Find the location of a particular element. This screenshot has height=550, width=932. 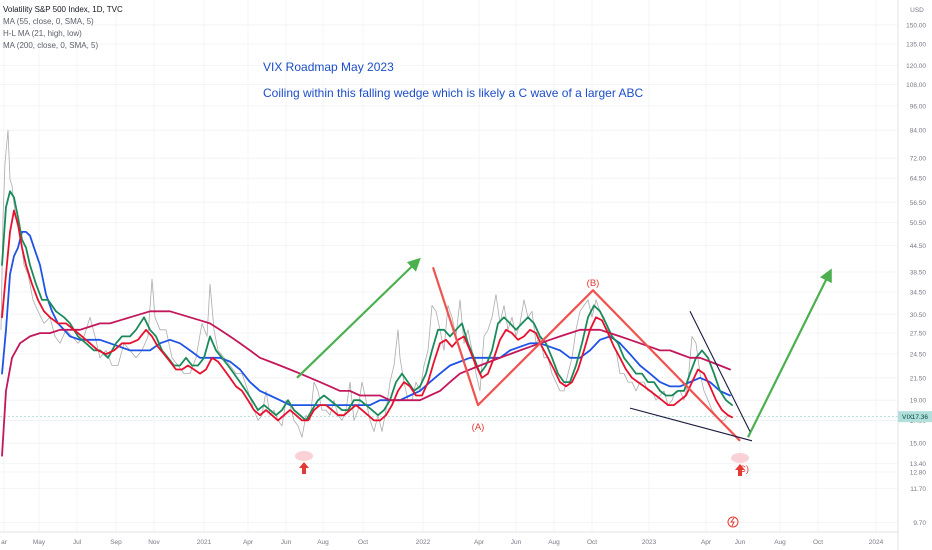

y-tick-label: 135.00 is located at coordinates (916, 45).